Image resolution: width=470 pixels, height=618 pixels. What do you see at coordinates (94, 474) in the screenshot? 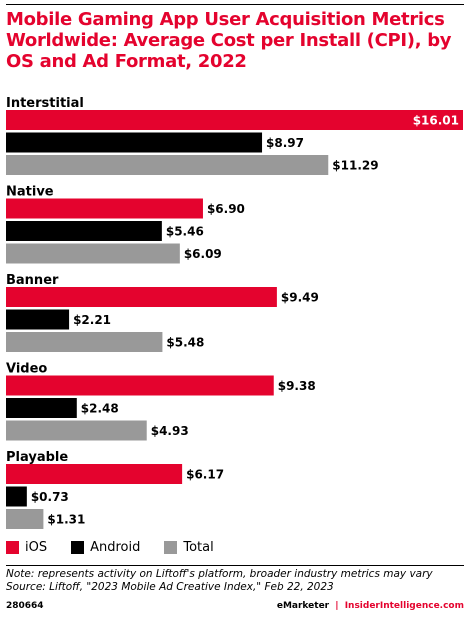
I see `bar-playable-ios` at bounding box center [94, 474].